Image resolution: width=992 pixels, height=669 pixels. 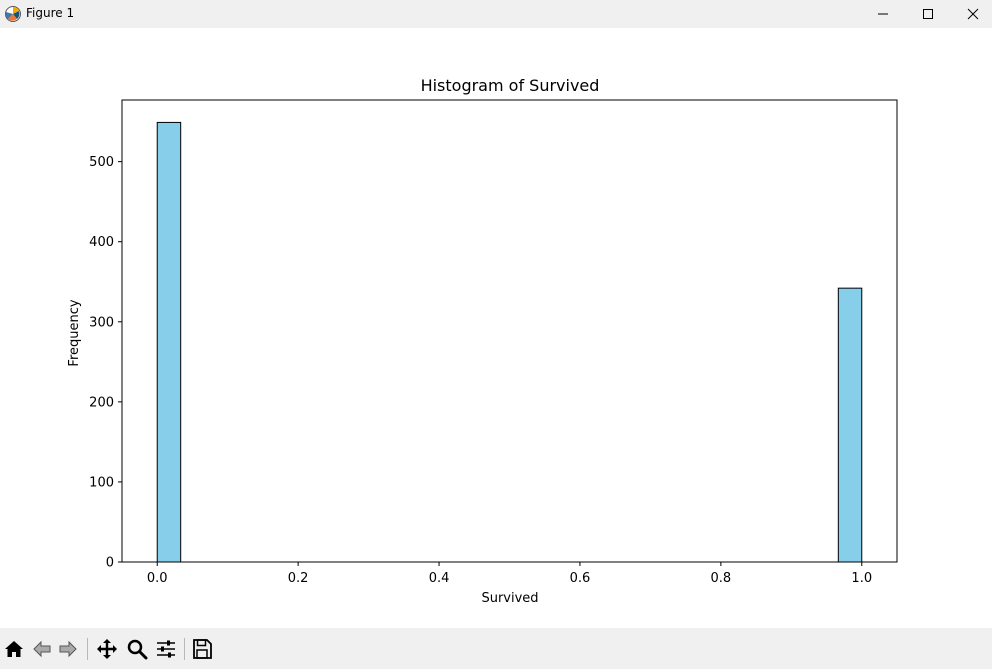 I want to click on chart-title: Histogram of Survived, so click(x=510, y=85).